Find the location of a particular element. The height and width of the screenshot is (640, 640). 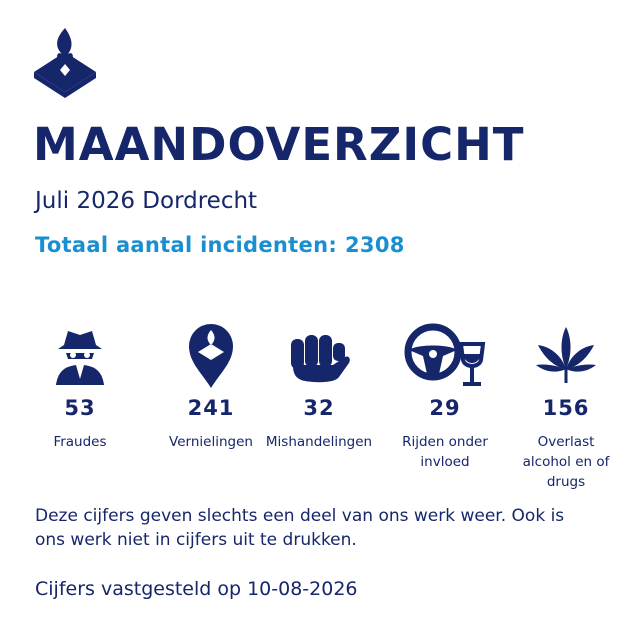

subtitle: Juli 2026 Dordrecht is located at coordinates (146, 201).